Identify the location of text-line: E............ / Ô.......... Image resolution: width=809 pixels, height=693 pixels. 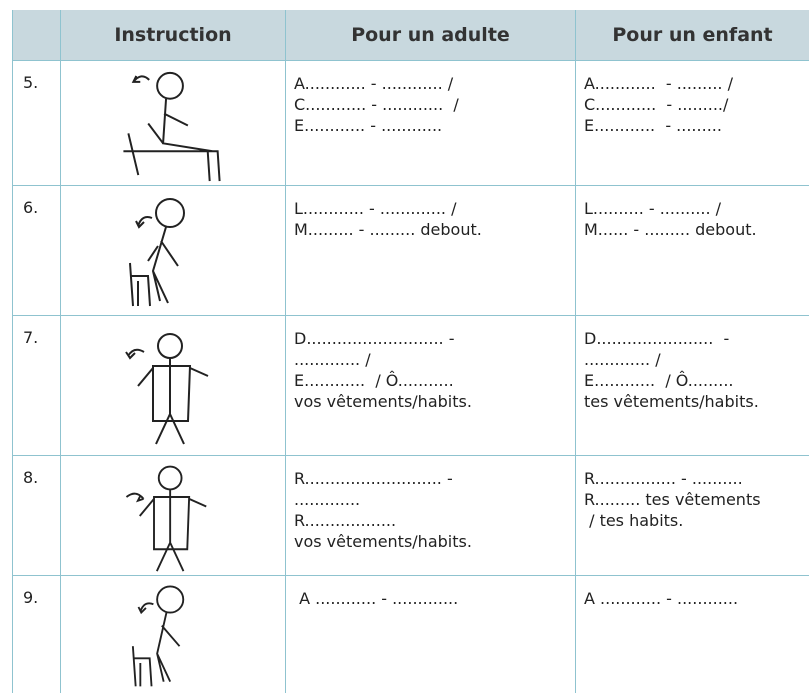
(659, 380).